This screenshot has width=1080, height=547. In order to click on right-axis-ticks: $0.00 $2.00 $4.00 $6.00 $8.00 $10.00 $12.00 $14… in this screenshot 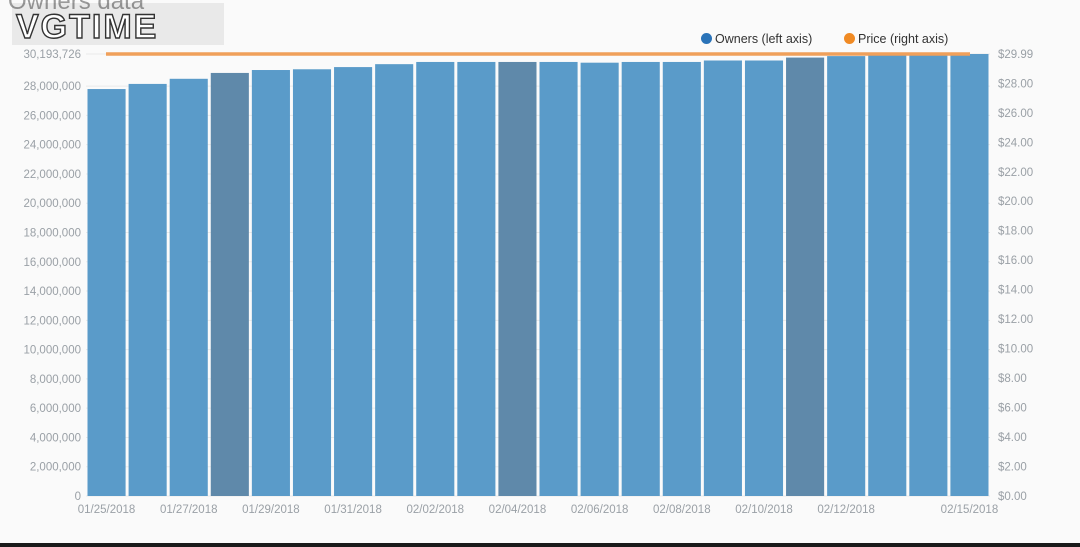, I will do `click(1015, 276)`.